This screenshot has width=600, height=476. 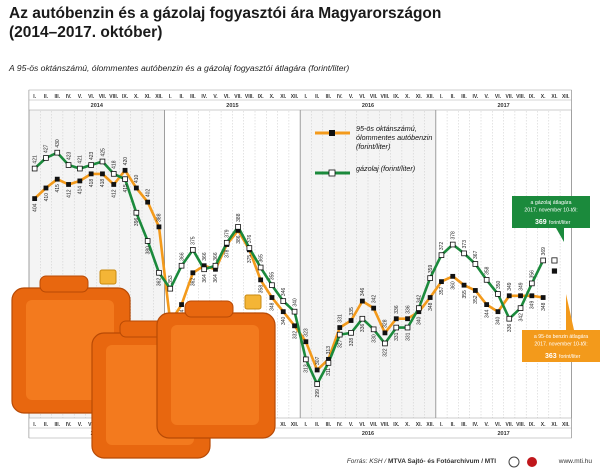 I want to click on petrol-data-label: 360, so click(x=454, y=285).